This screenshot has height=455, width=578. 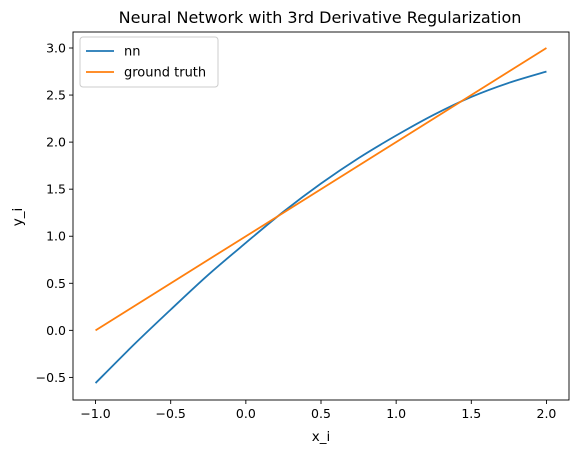 What do you see at coordinates (51, 377) in the screenshot?
I see `y-tick-label: −0.5` at bounding box center [51, 377].